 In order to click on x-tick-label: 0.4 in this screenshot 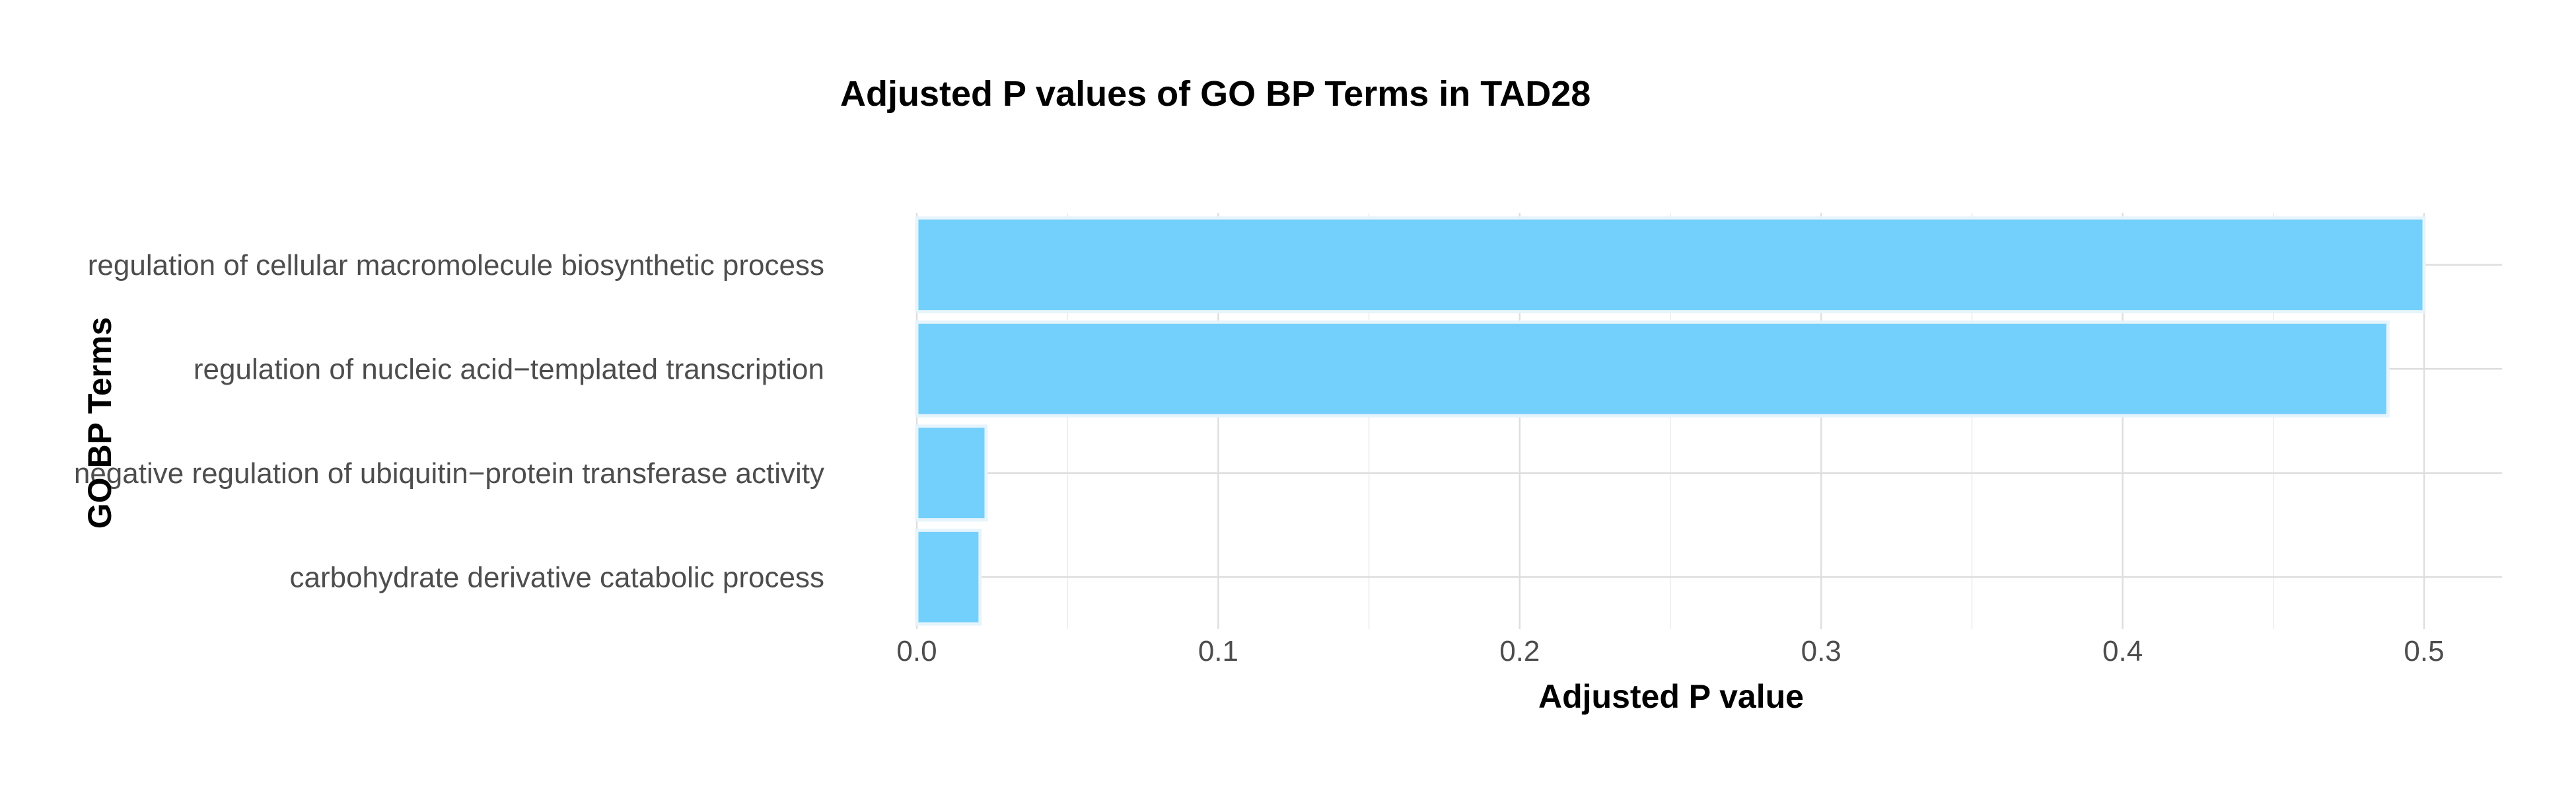, I will do `click(2123, 651)`.